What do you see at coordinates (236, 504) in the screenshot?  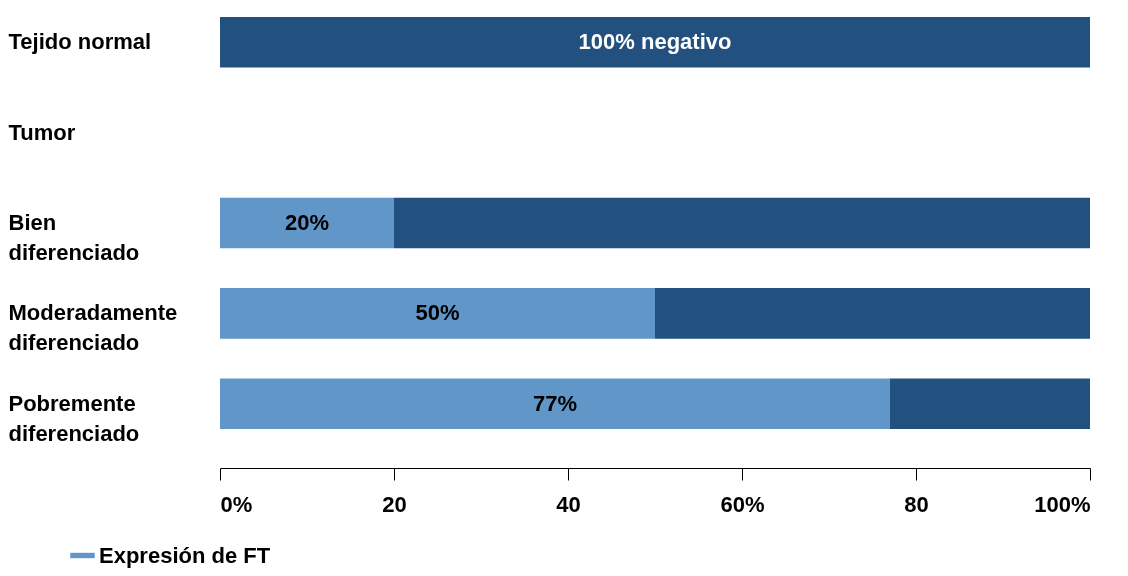 I see `x-tick-label: 0%` at bounding box center [236, 504].